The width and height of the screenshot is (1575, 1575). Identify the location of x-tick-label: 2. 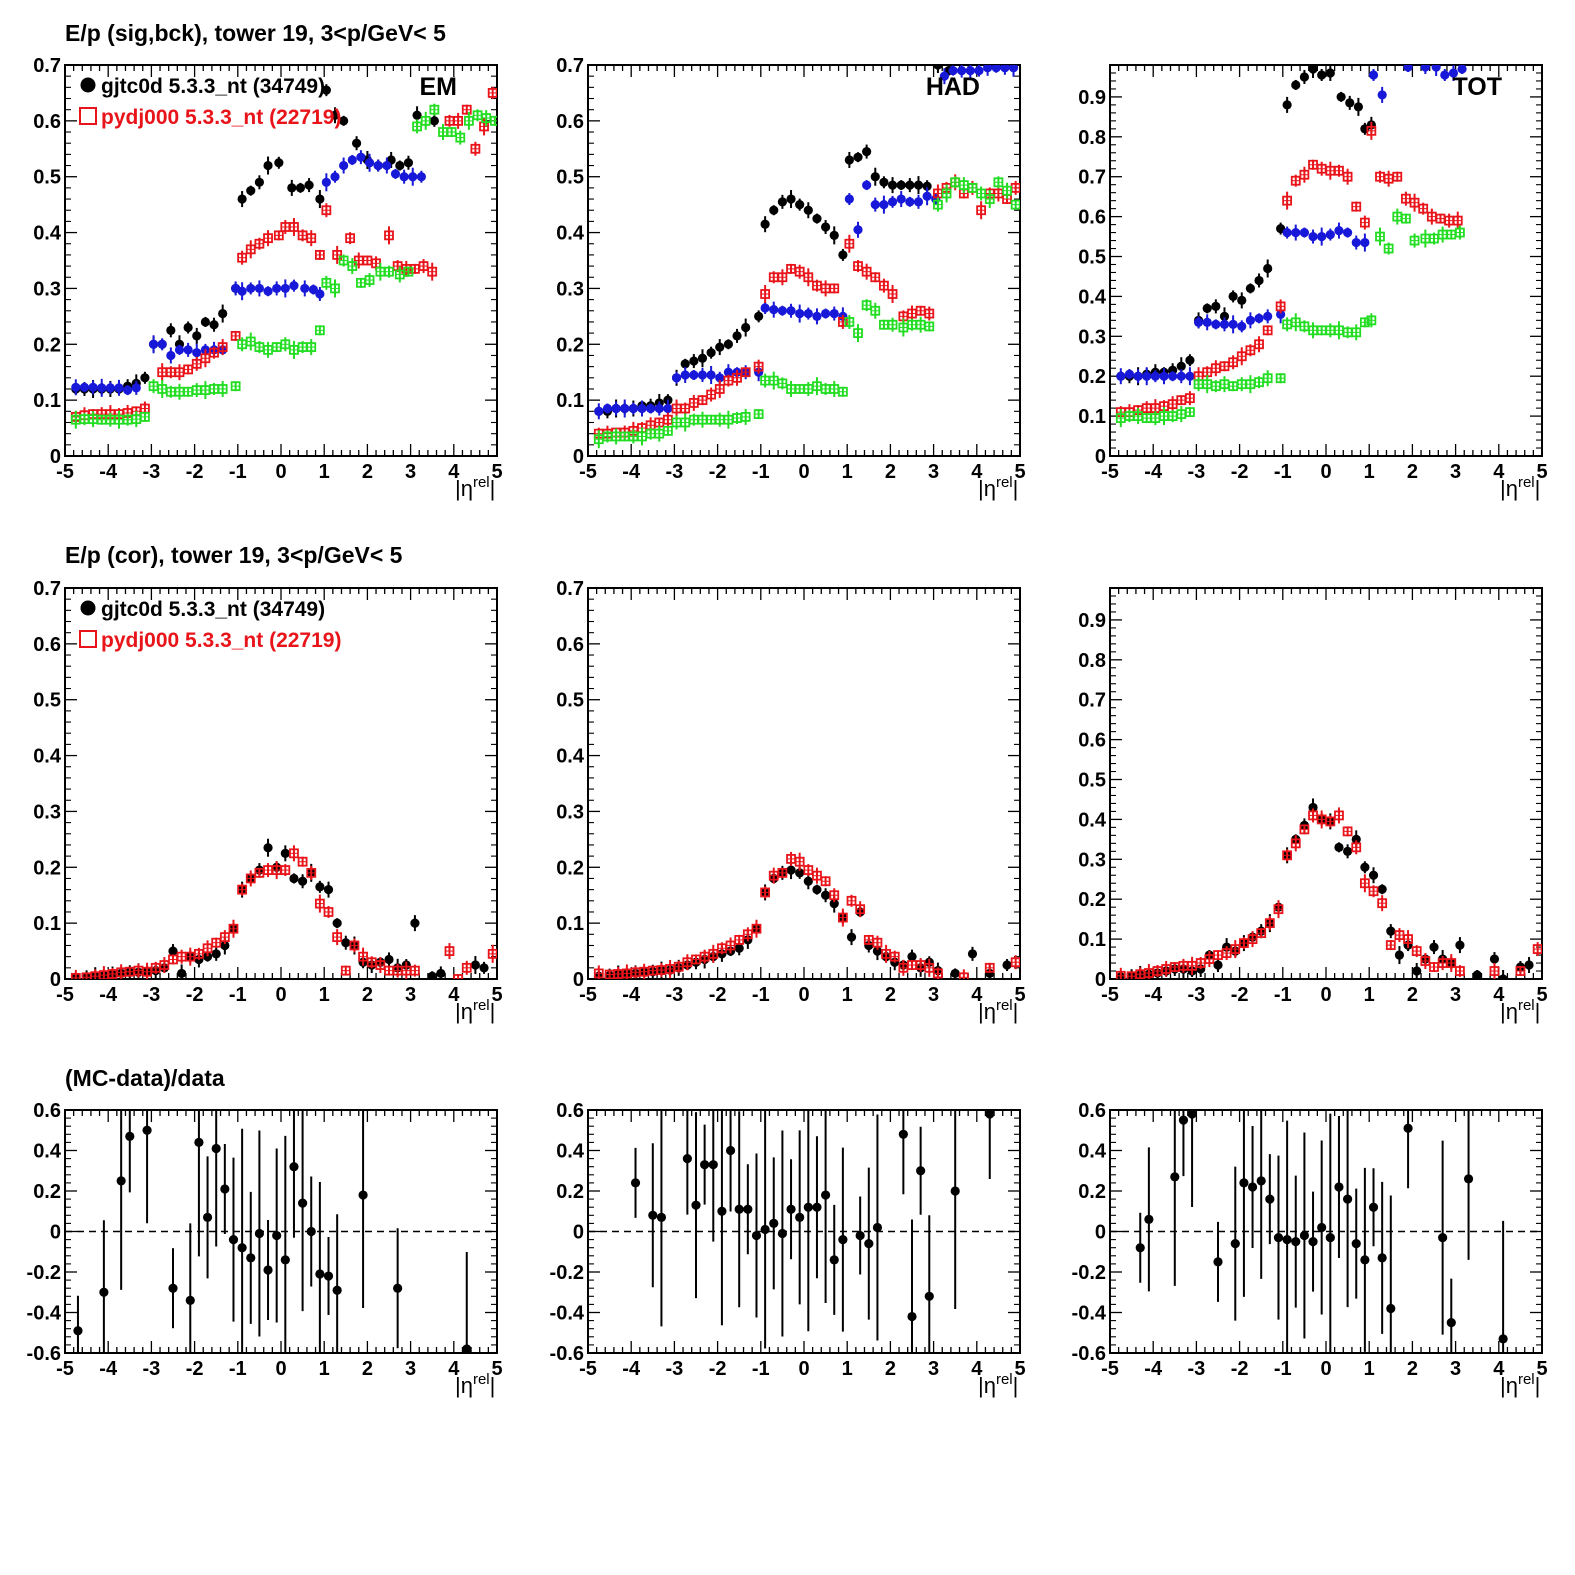
(367, 472).